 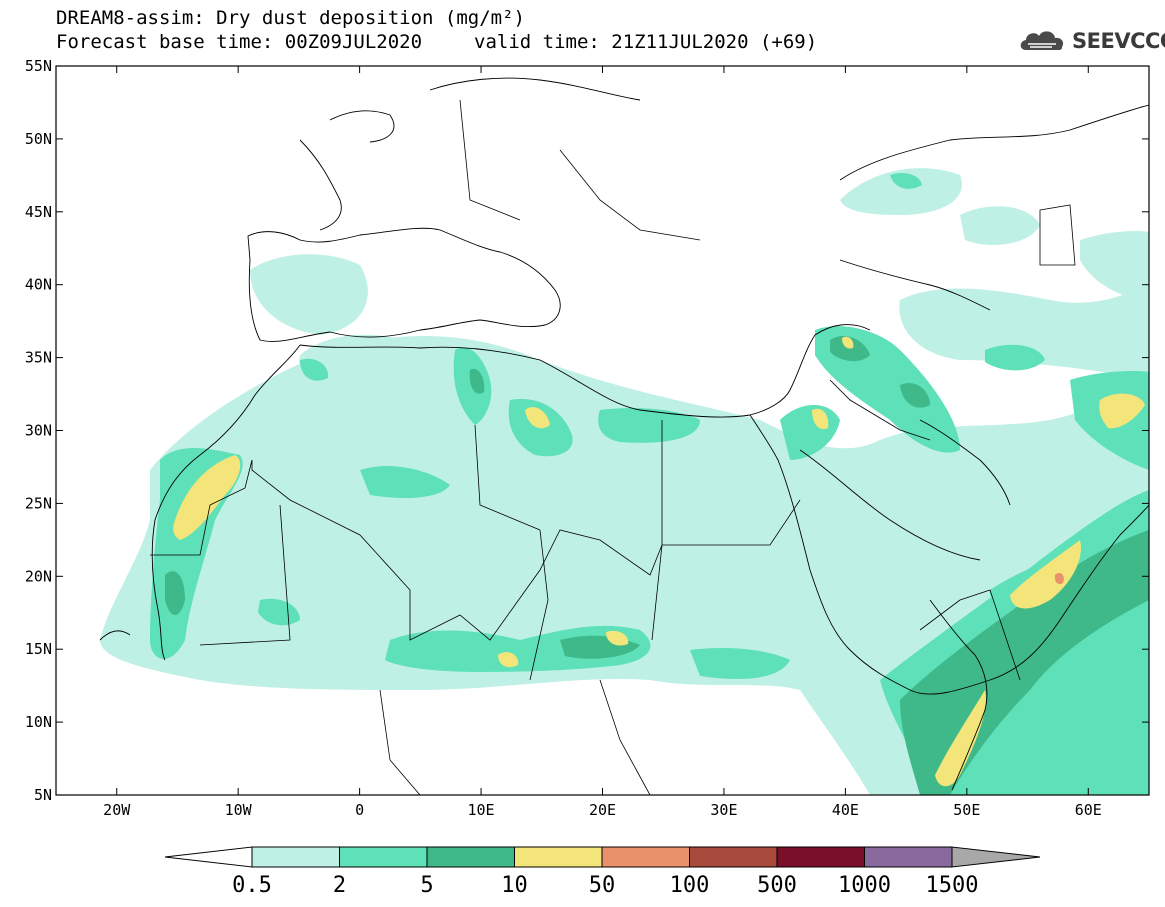 I want to click on lat-label: 45N, so click(x=38, y=212).